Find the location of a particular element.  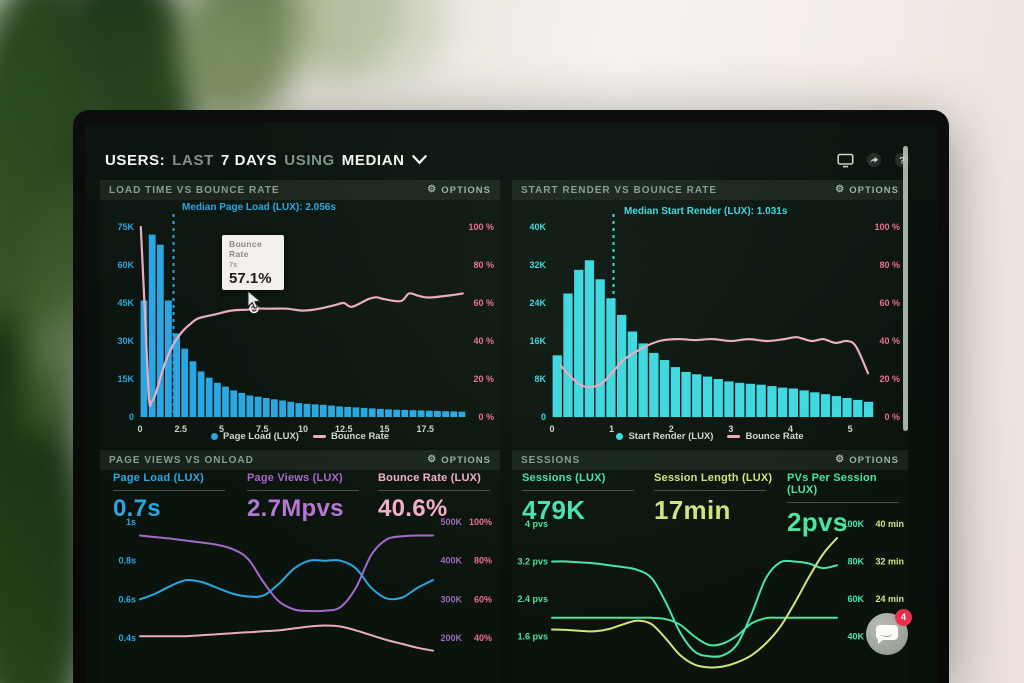

title-users: USERS: is located at coordinates (135, 160).